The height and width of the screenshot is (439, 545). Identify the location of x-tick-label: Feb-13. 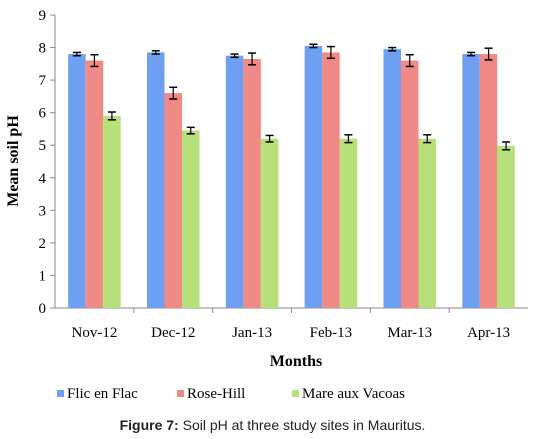
(331, 333).